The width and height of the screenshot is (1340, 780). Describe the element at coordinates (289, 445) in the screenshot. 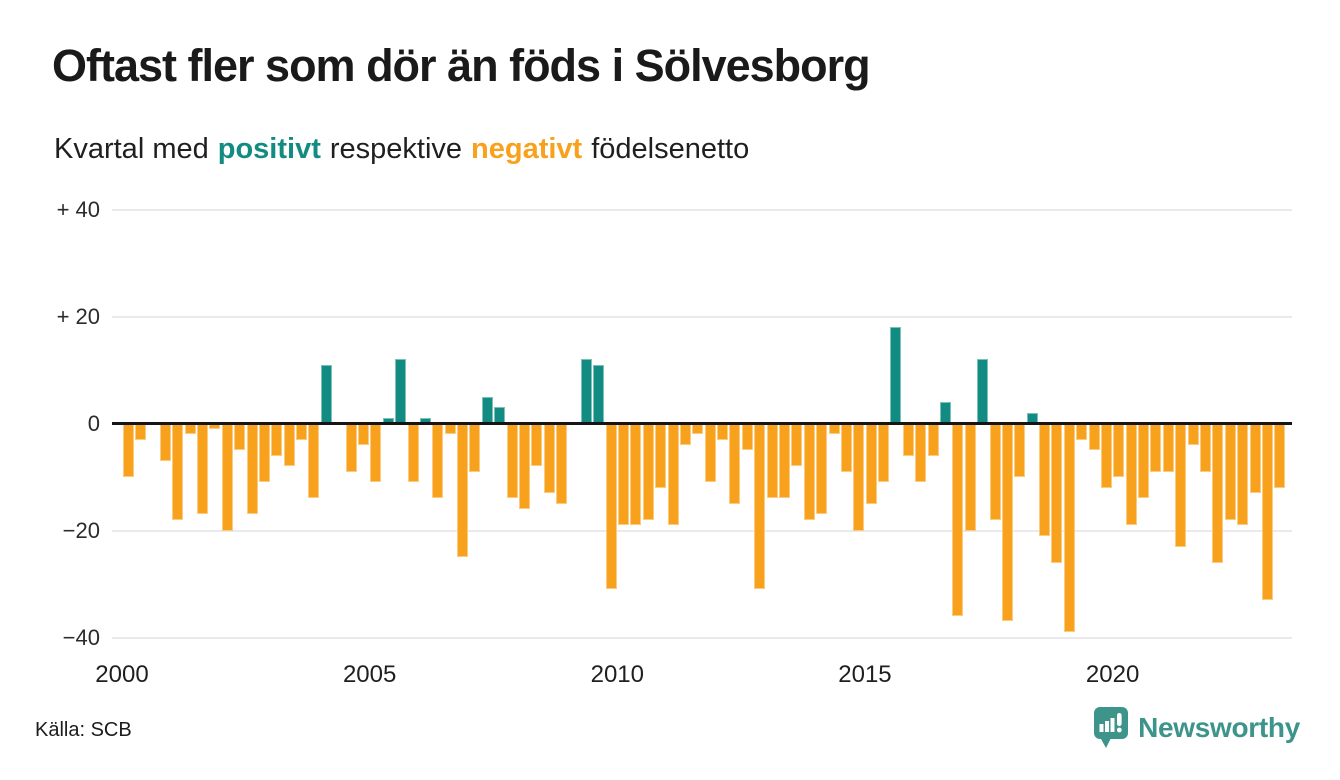

I see `bar-2003-Q2` at that location.